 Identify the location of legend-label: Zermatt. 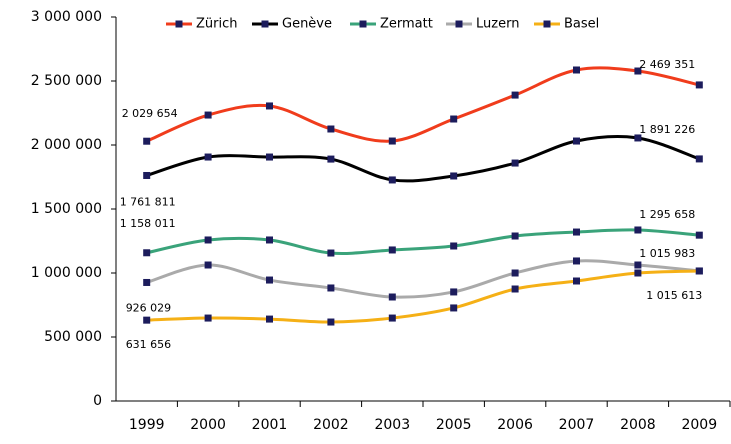
(406, 24).